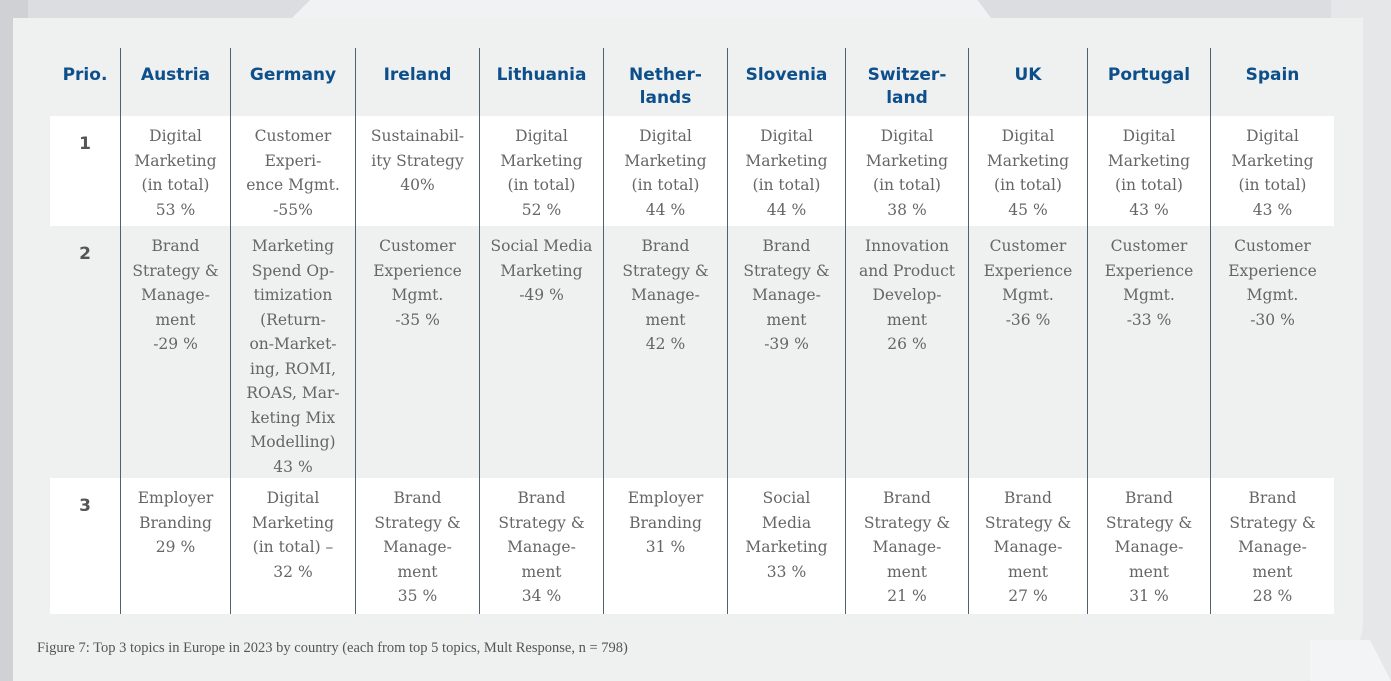 The image size is (1391, 681). I want to click on text-line: Social Media, so click(541, 246).